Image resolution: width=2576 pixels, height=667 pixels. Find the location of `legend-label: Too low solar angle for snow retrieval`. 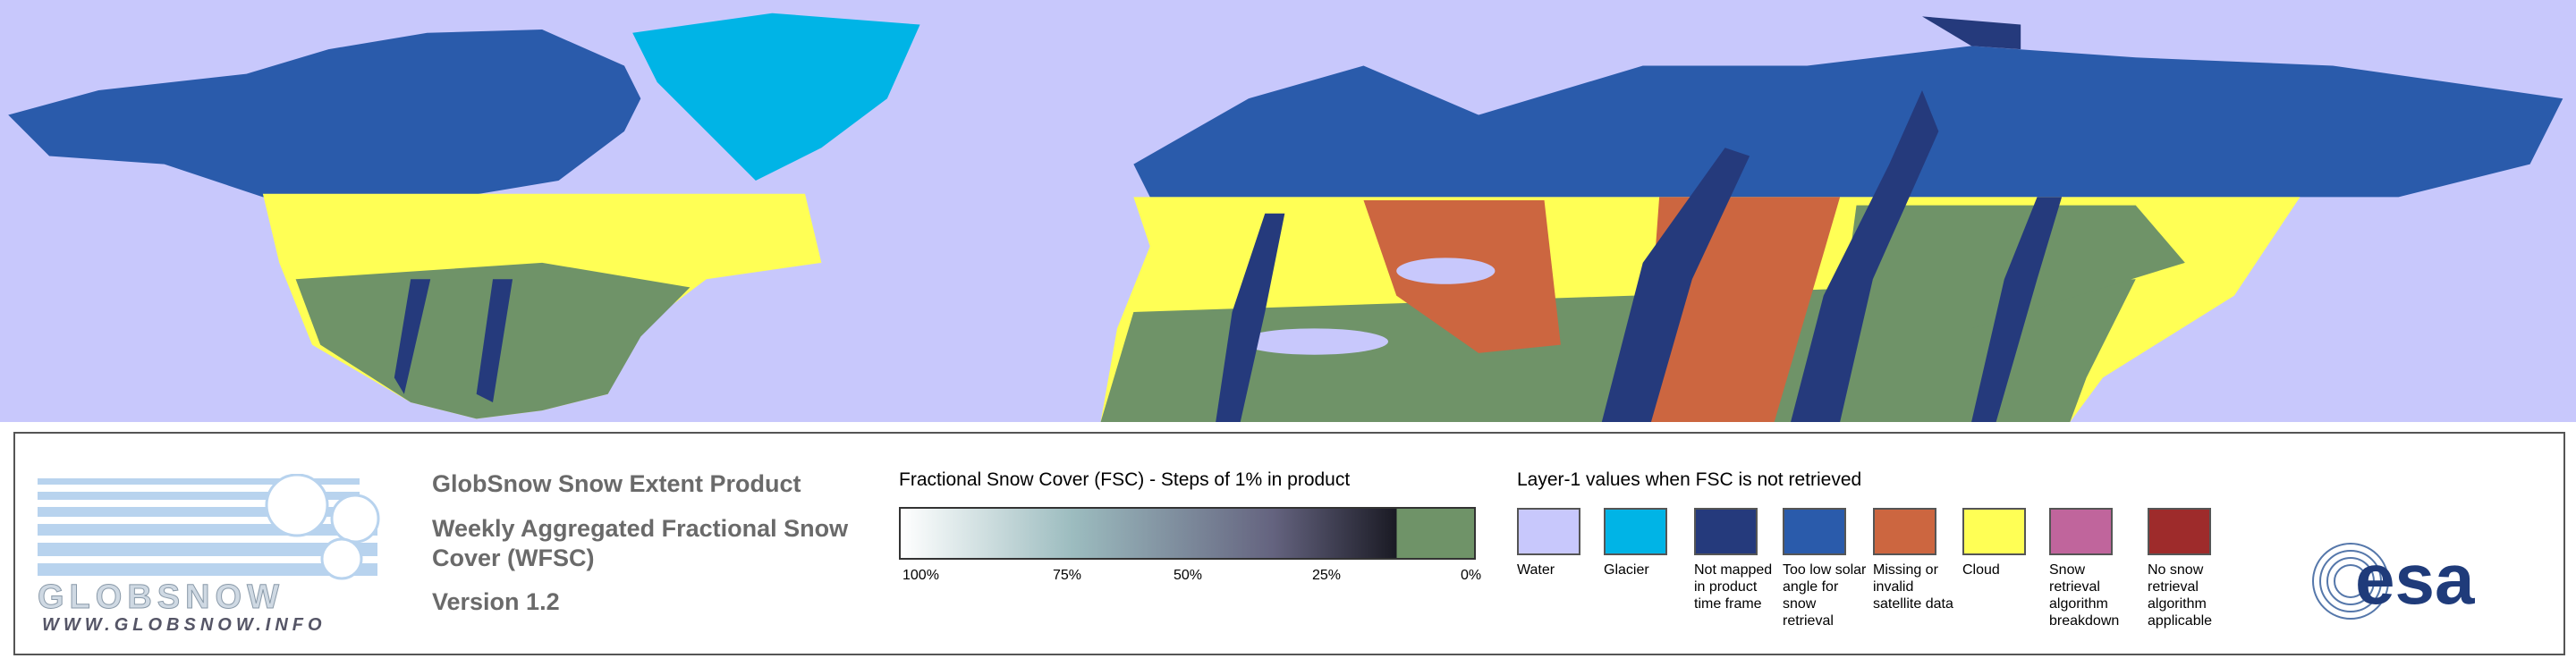

legend-label: Too low solar angle for snow retrieval is located at coordinates (1825, 595).